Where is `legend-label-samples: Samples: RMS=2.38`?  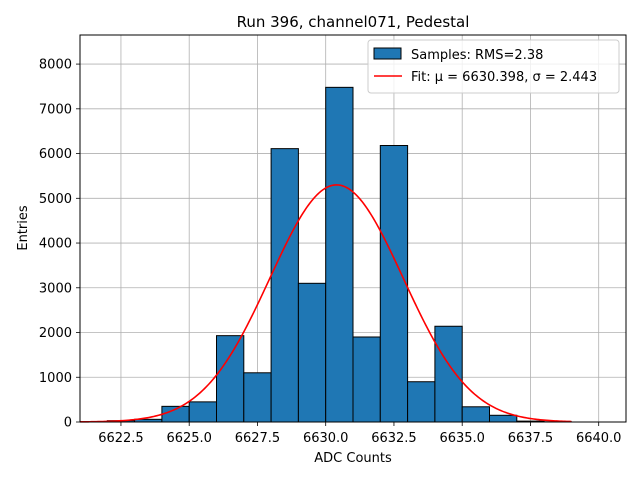 legend-label-samples: Samples: RMS=2.38 is located at coordinates (477, 55).